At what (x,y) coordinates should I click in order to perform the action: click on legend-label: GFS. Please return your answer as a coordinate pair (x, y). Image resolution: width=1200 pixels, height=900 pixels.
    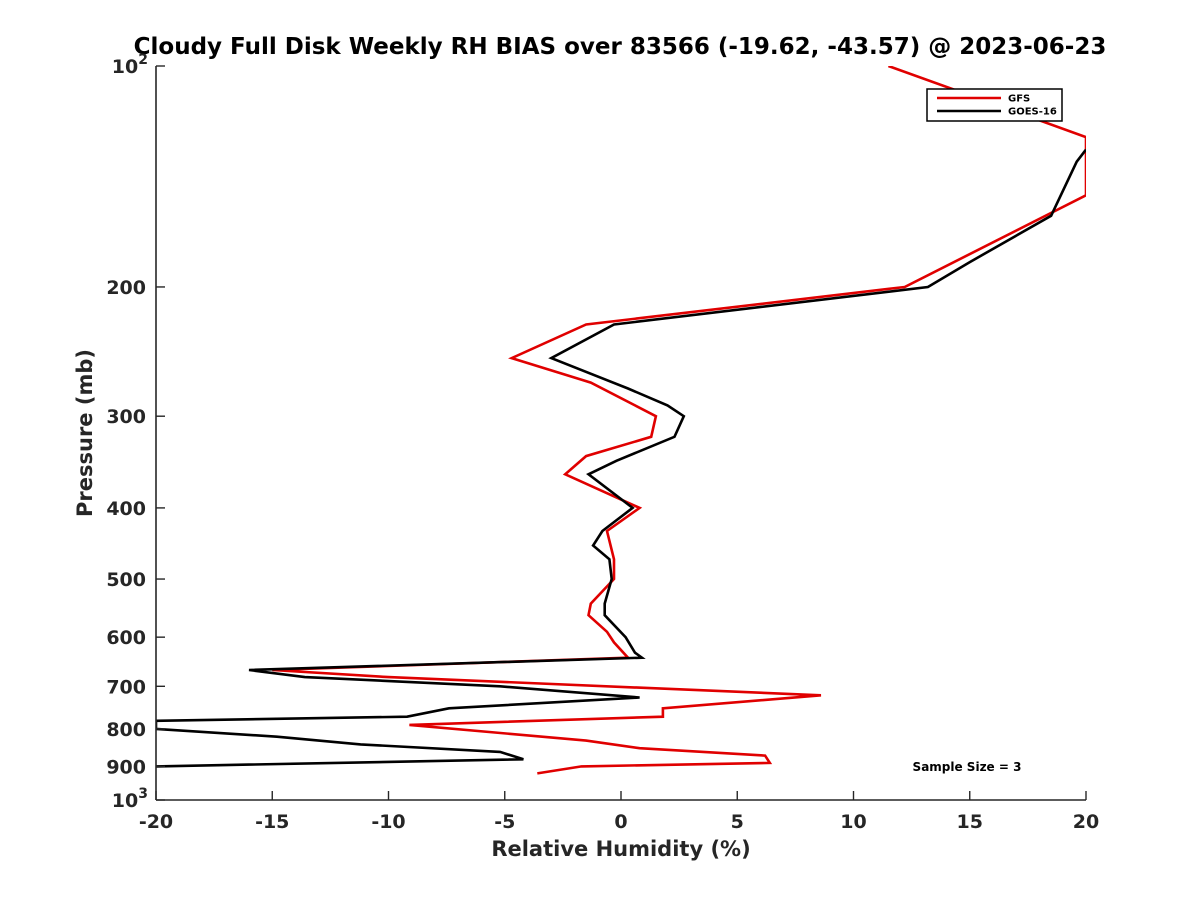
    Looking at the image, I should click on (1019, 99).